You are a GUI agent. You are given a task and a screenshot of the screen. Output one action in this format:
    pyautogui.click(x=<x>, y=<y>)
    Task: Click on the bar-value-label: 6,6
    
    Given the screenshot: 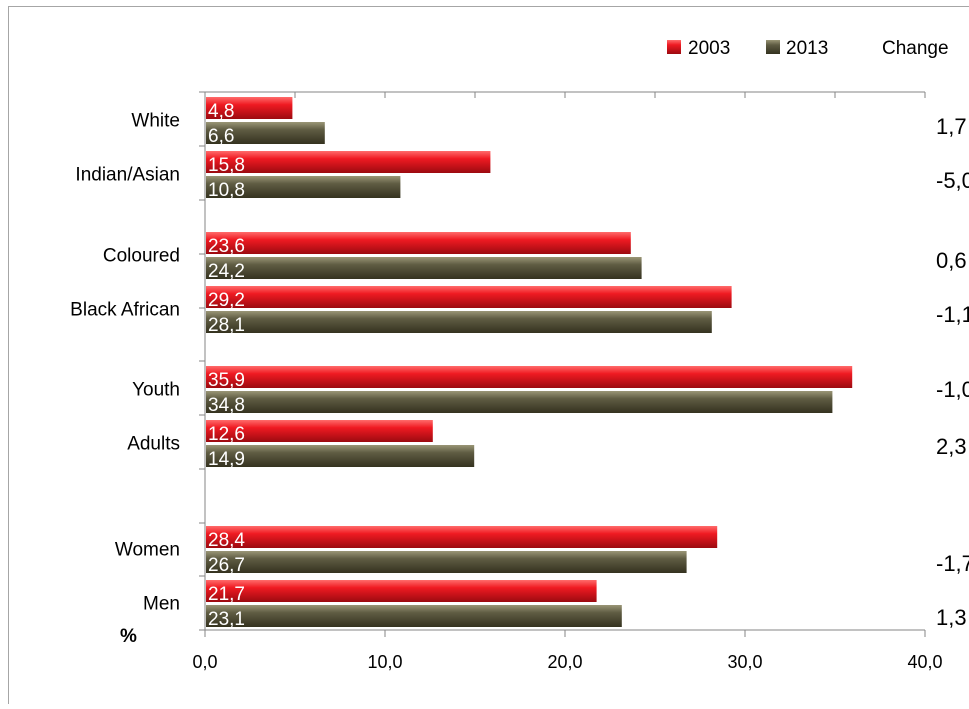 What is the action you would take?
    pyautogui.click(x=221, y=136)
    